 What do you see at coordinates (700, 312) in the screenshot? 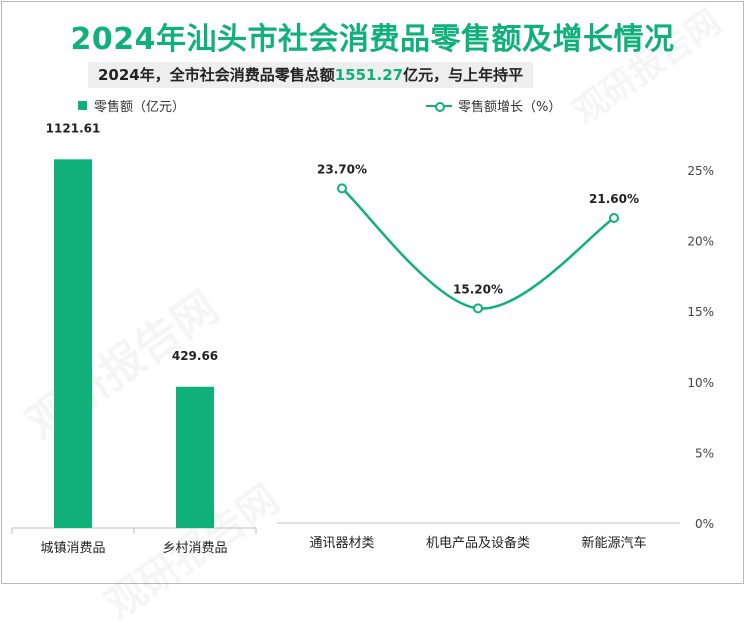
I see `line-y-tick-label: 15%` at bounding box center [700, 312].